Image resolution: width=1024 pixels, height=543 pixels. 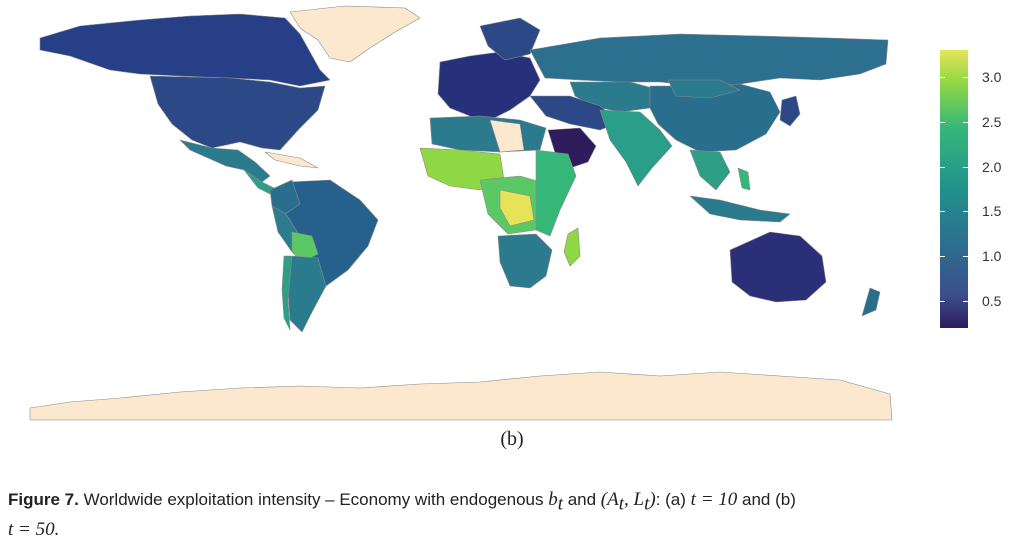 What do you see at coordinates (621, 504) in the screenshot?
I see `caption-var-a-sub: t` at bounding box center [621, 504].